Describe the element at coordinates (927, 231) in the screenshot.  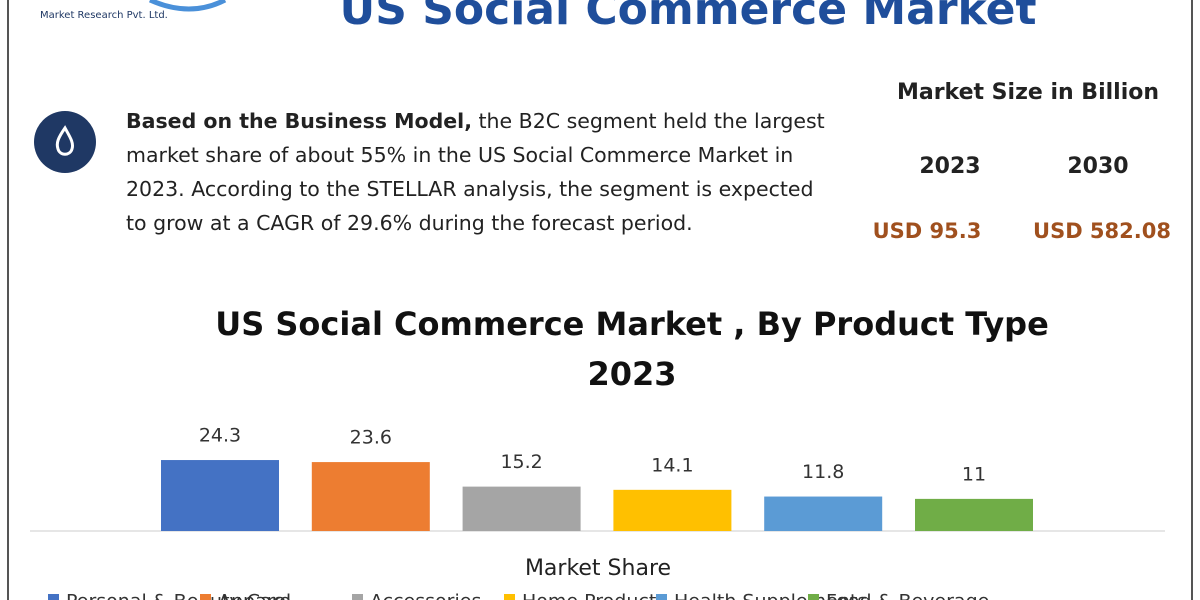
I see `market-value: USD 95.3` at that location.